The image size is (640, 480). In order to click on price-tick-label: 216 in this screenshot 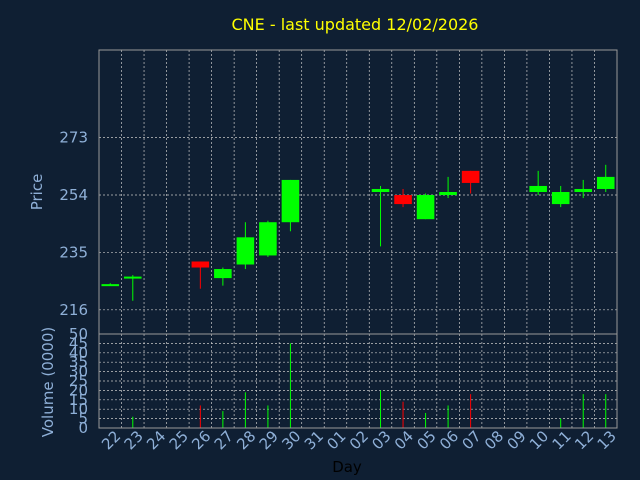, I will do `click(73, 310)`.